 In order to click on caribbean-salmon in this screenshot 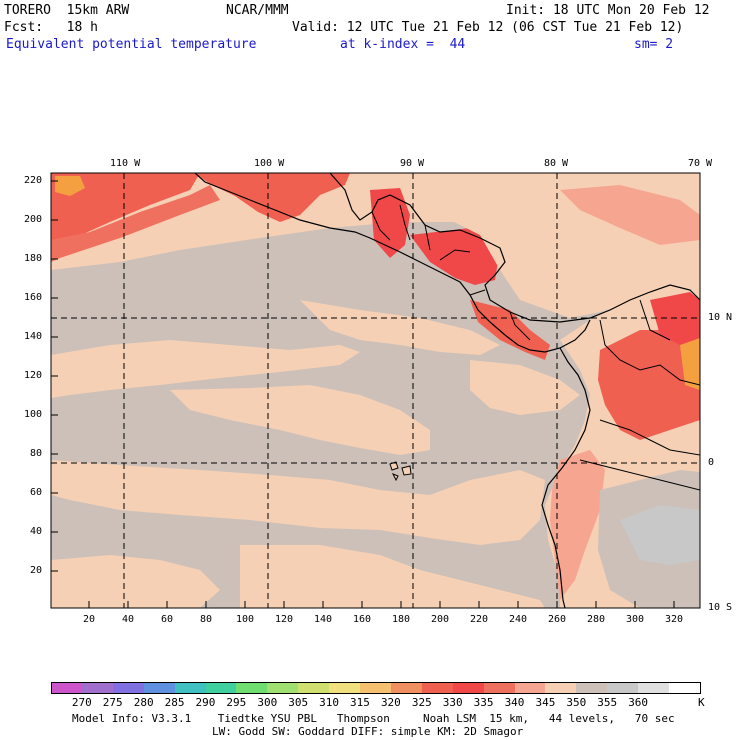, I will do `click(630, 215)`.